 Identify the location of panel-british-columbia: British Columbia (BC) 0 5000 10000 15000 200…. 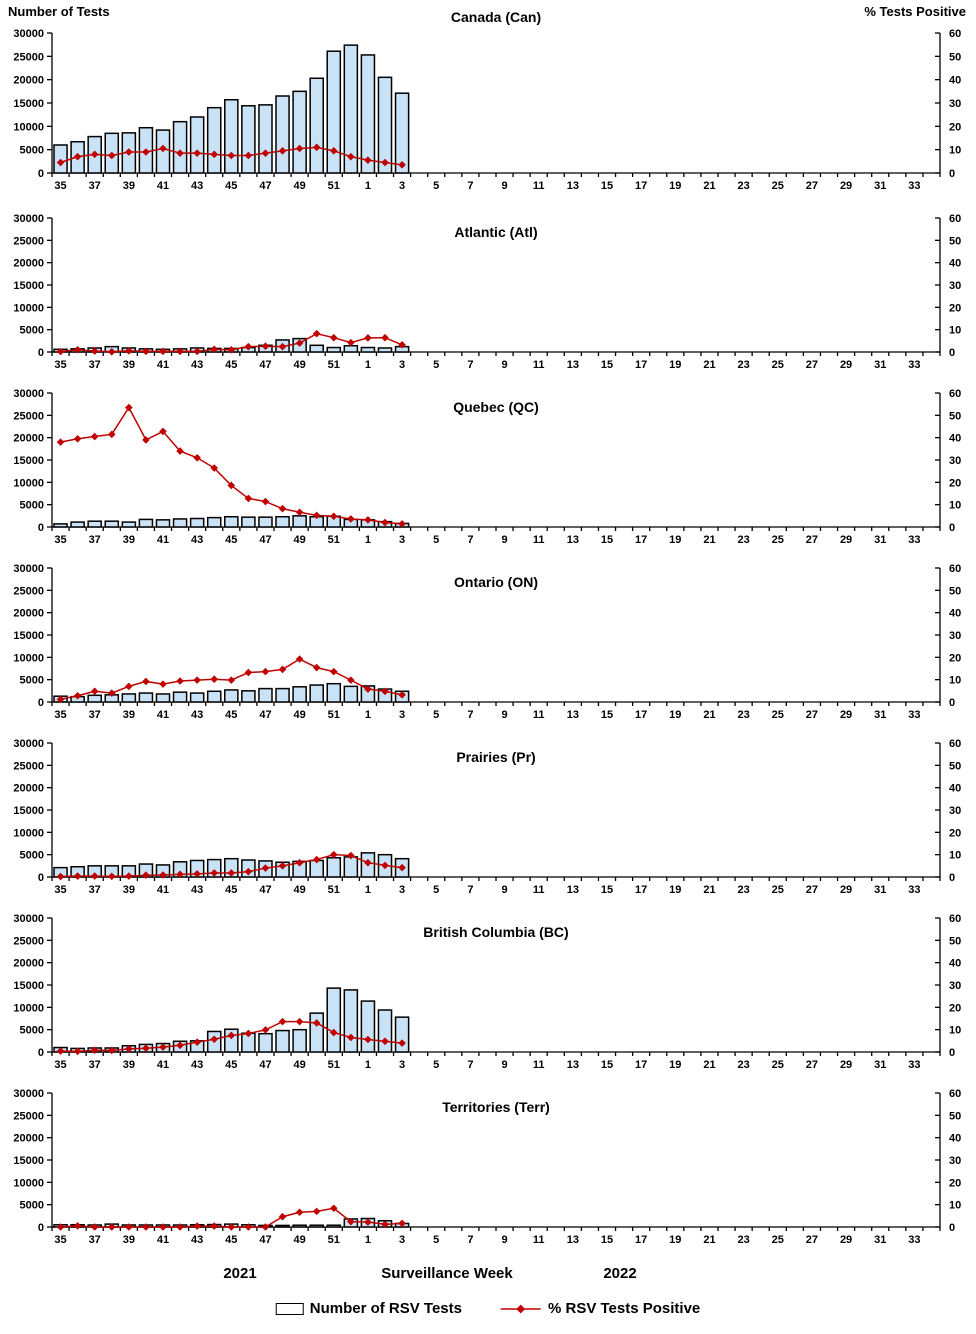
(488, 983).